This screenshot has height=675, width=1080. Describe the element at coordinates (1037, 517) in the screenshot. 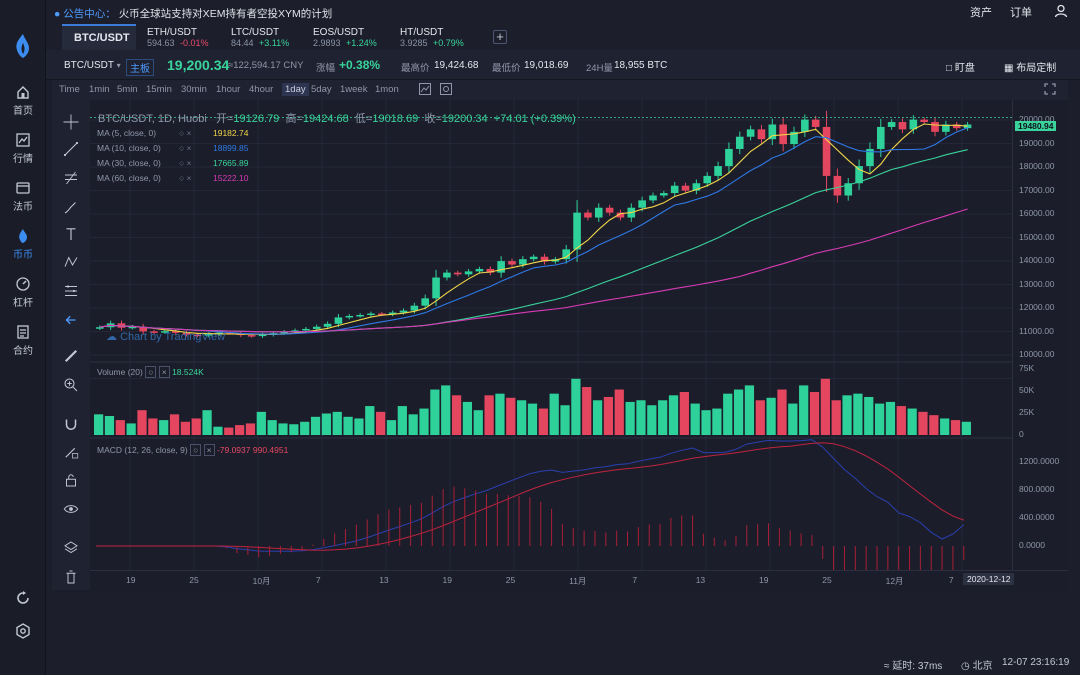

I see `macd-axis-label: 400.0000` at that location.